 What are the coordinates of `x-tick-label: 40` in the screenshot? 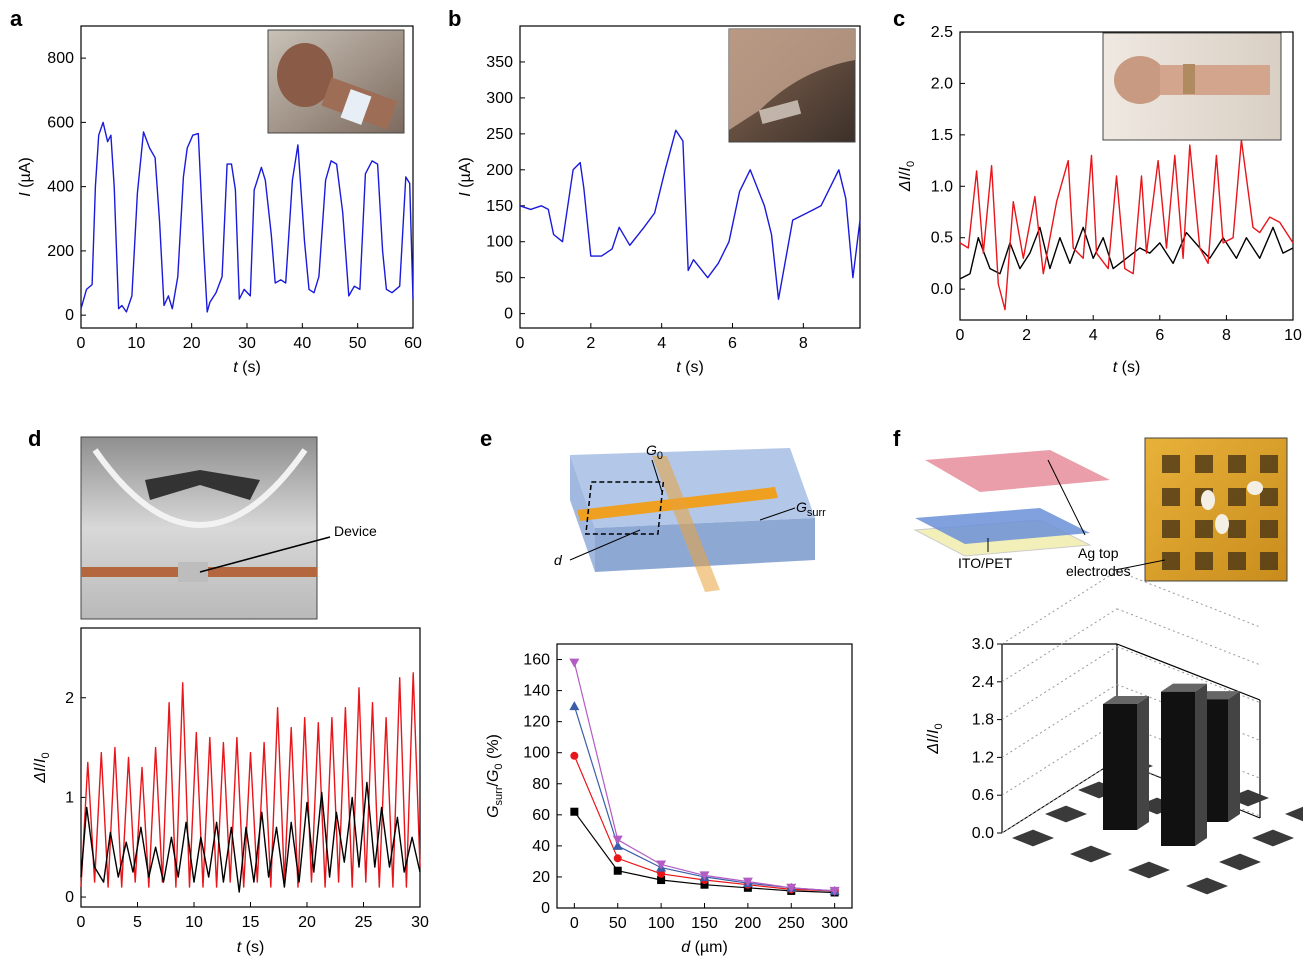 It's located at (302, 343).